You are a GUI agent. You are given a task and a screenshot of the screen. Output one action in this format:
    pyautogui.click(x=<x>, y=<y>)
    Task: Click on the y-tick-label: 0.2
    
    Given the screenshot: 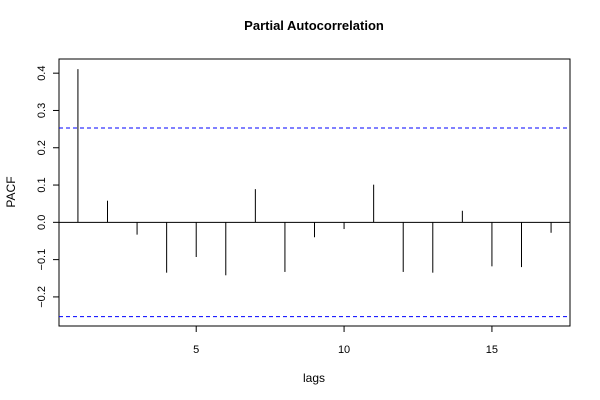 What is the action you would take?
    pyautogui.click(x=42, y=147)
    